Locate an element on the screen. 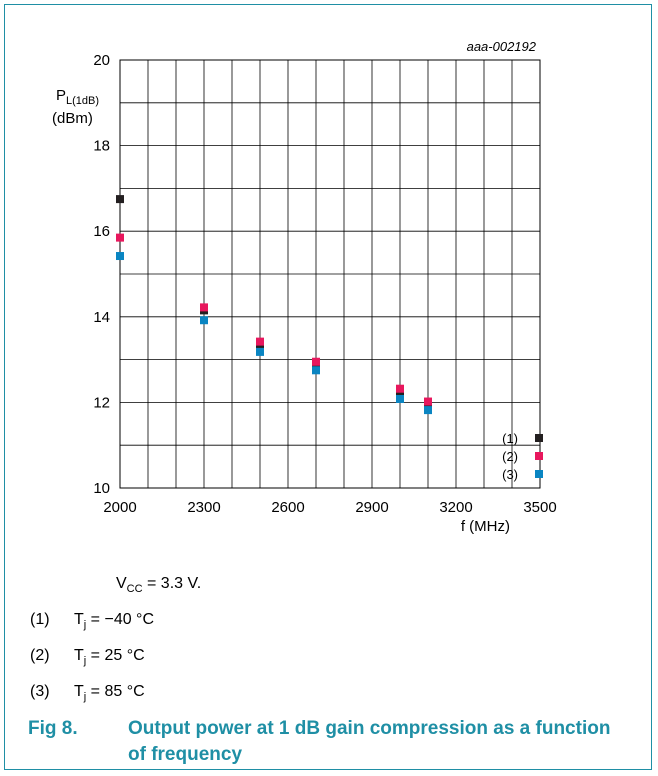 Image resolution: width=658 pixels, height=776 pixels. x-tick-label: 2900 is located at coordinates (371, 507).